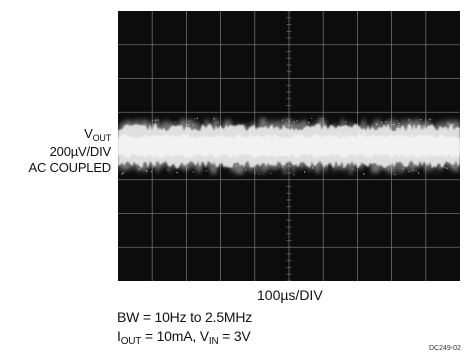 This screenshot has height=362, width=466. What do you see at coordinates (97, 134) in the screenshot?
I see `y-axis-signal-label: VOUT` at bounding box center [97, 134].